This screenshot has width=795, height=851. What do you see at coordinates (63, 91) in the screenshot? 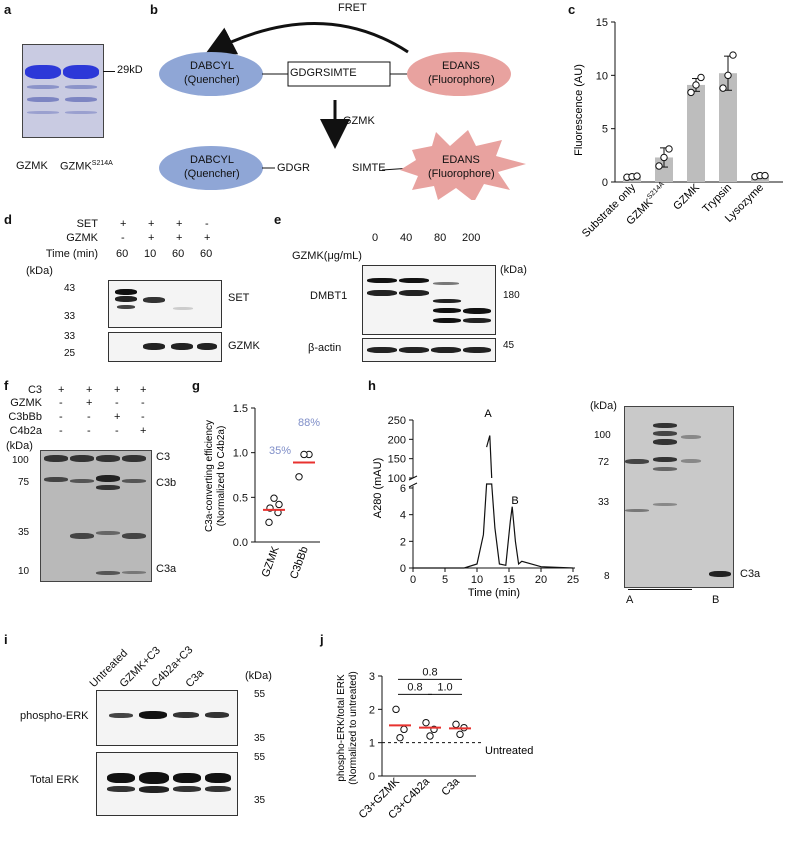
I see `gel-a` at bounding box center [63, 91].